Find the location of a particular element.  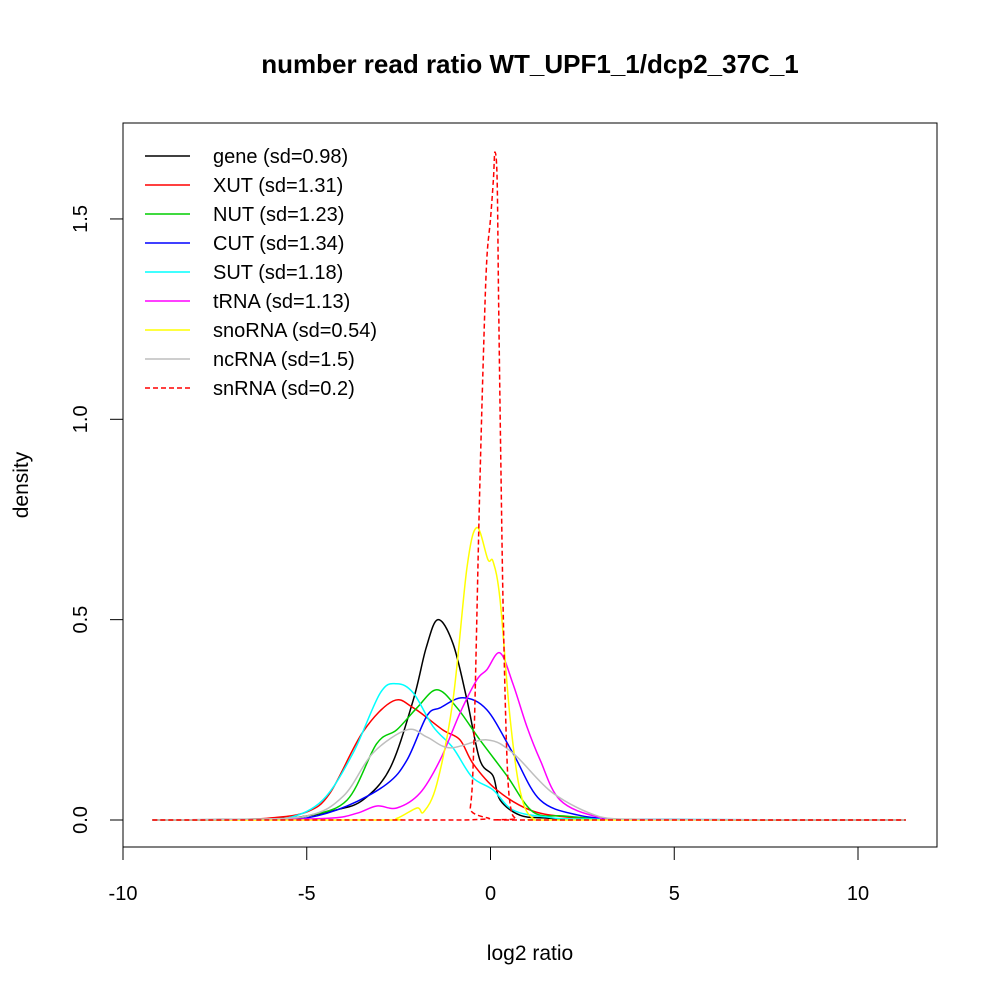

y-tick-label: 0.5 is located at coordinates (81, 620).